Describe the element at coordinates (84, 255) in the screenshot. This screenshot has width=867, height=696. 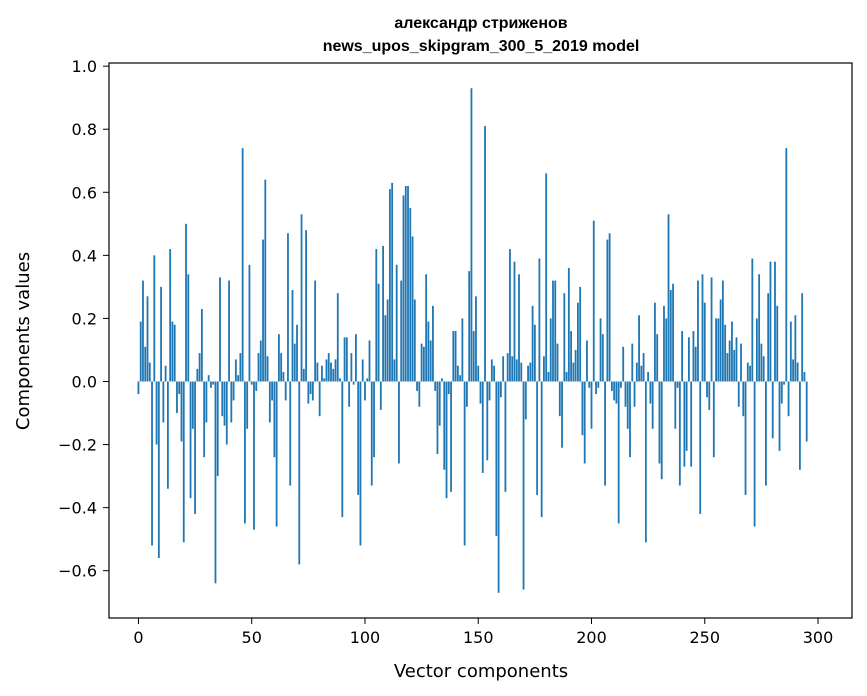
I see `y-tick-label: 0.4` at that location.